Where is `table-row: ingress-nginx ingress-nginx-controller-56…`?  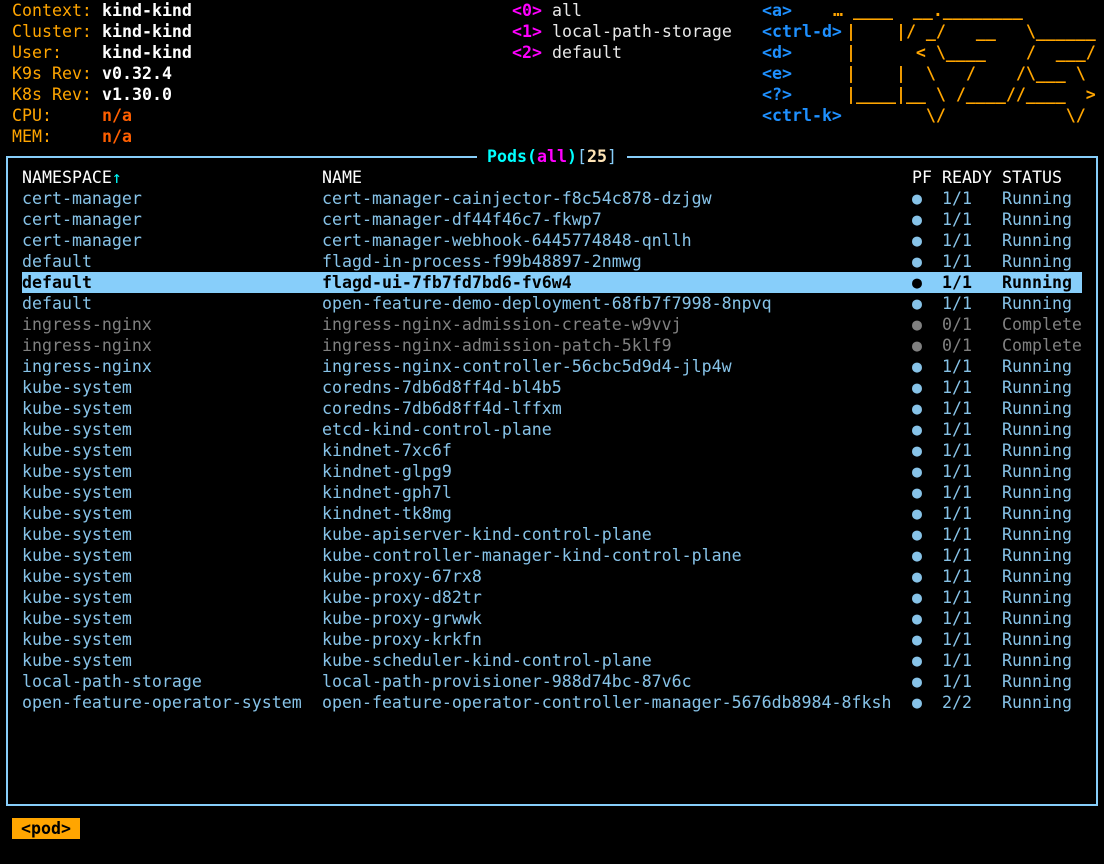 table-row: ingress-nginx ingress-nginx-controller-56… is located at coordinates (552, 366).